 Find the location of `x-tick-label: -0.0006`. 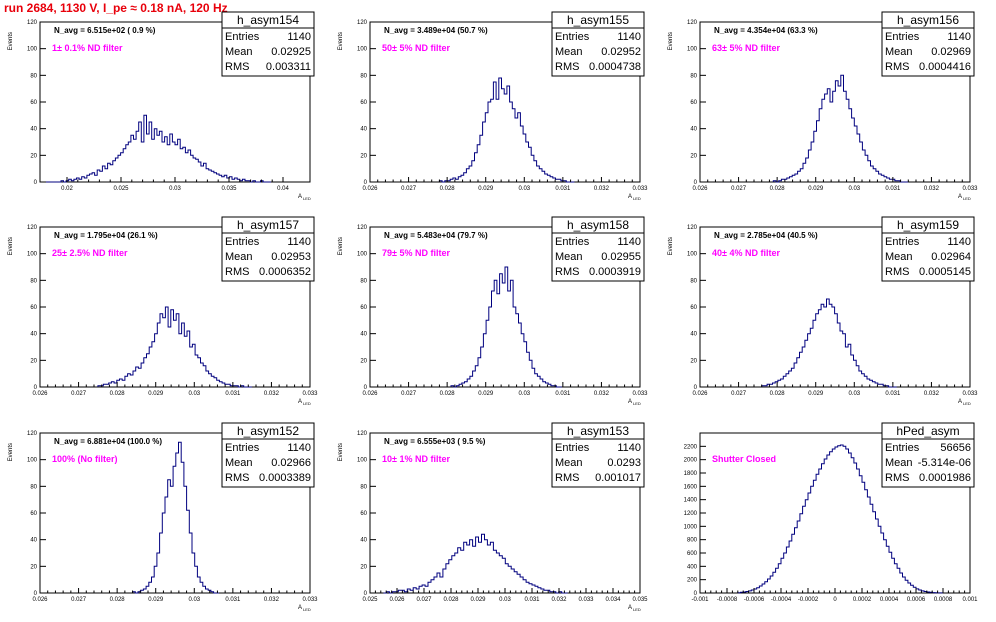

x-tick-label: -0.0006 is located at coordinates (754, 600).